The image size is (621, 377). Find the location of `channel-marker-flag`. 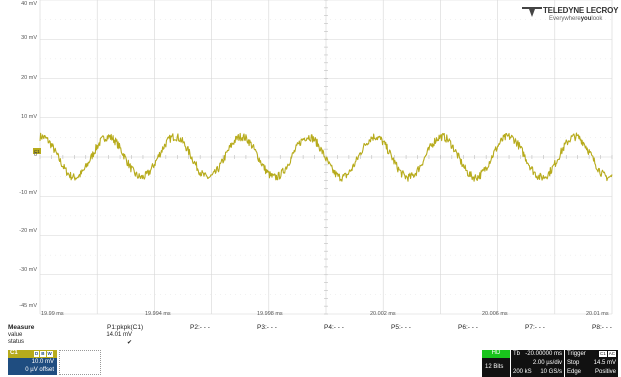

channel-marker-flag is located at coordinates (37, 151).